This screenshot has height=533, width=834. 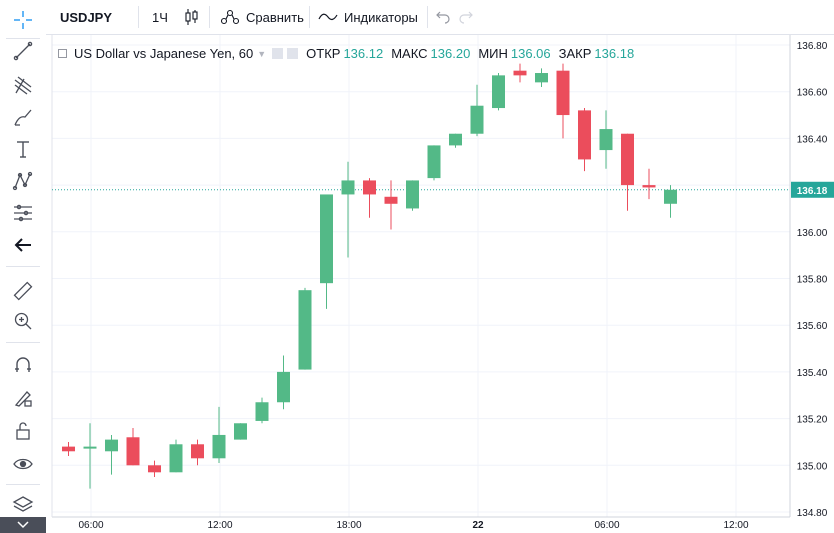 What do you see at coordinates (160, 17) in the screenshot?
I see `interval-selector: 1Ч` at bounding box center [160, 17].